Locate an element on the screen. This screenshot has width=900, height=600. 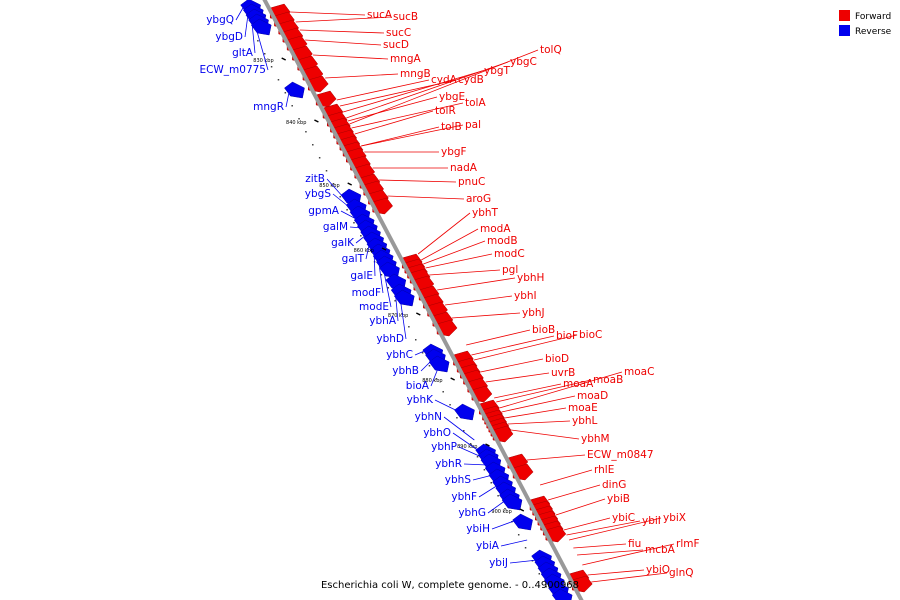
reverse-gene-label: ybhS is located at coordinates (458, 480).